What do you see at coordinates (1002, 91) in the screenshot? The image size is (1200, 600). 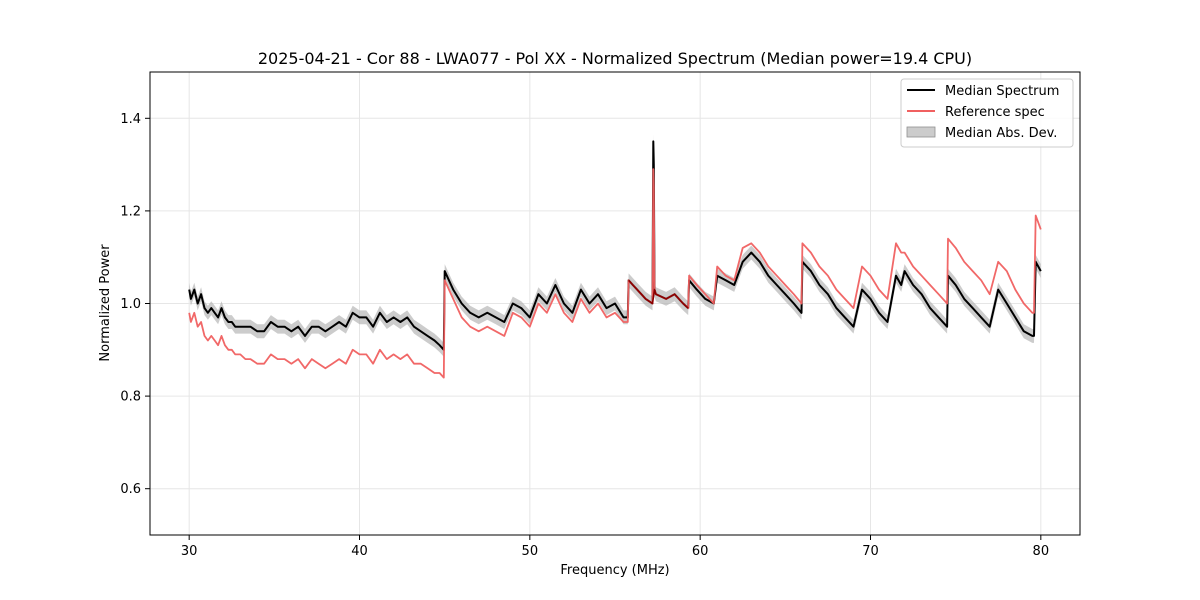 I see `legend-median-label: Median Spectrum` at bounding box center [1002, 91].